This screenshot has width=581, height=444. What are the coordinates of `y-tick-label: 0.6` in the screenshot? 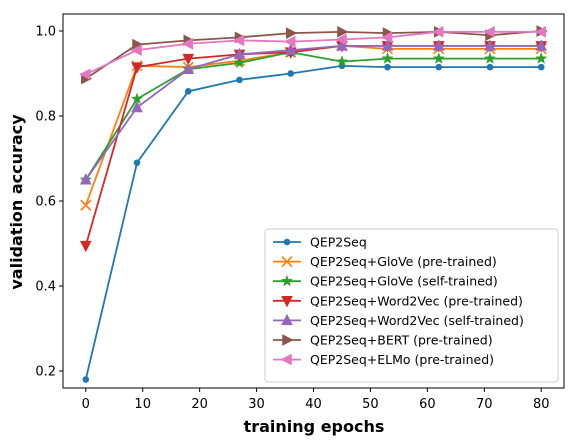 It's located at (45, 202).